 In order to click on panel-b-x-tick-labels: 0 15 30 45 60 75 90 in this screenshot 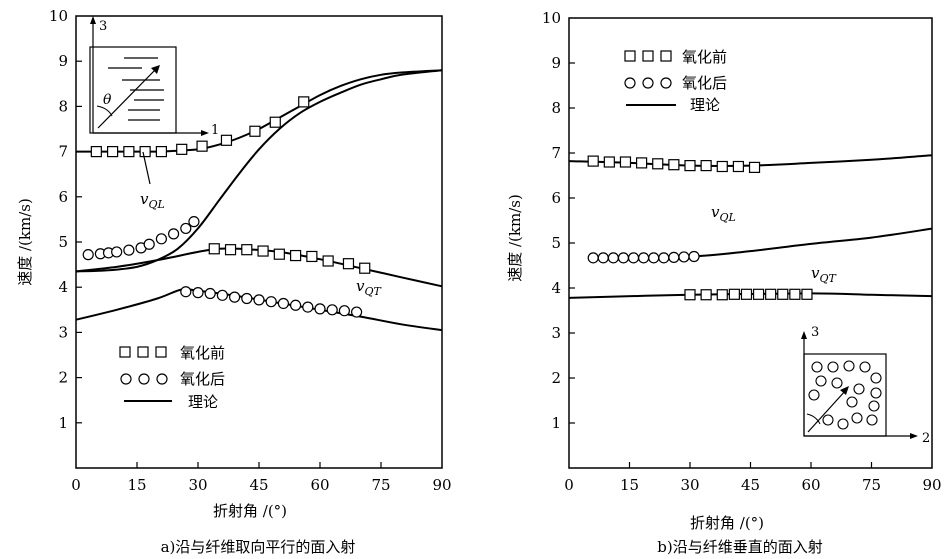, I will do `click(752, 485)`.